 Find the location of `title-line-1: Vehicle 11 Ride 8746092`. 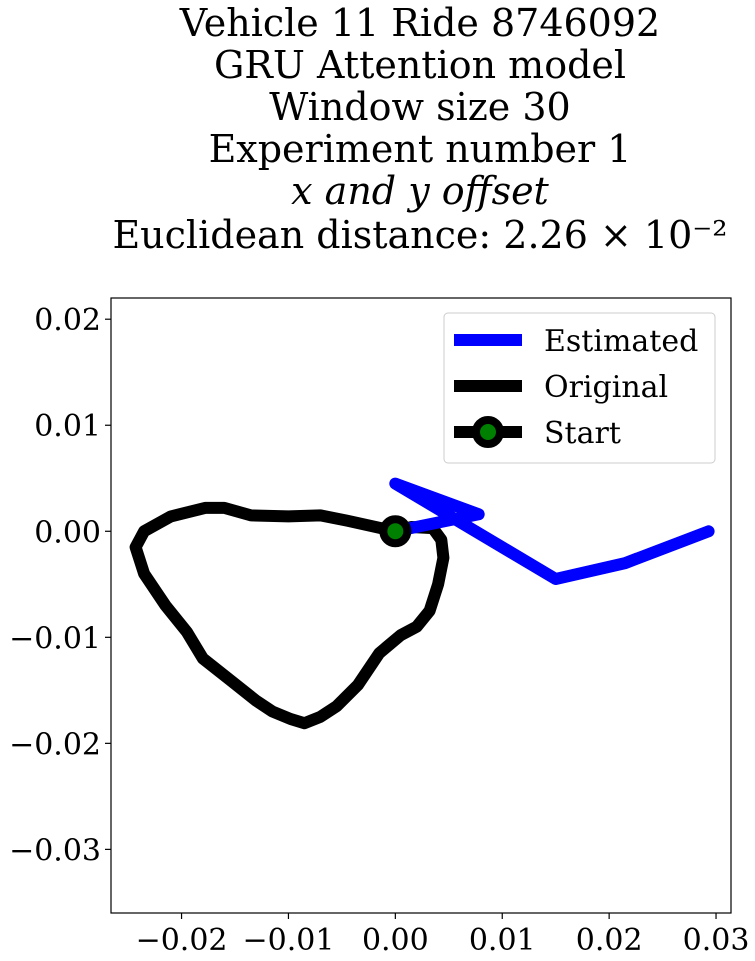

title-line-1: Vehicle 11 Ride 8746092 is located at coordinates (419, 23).